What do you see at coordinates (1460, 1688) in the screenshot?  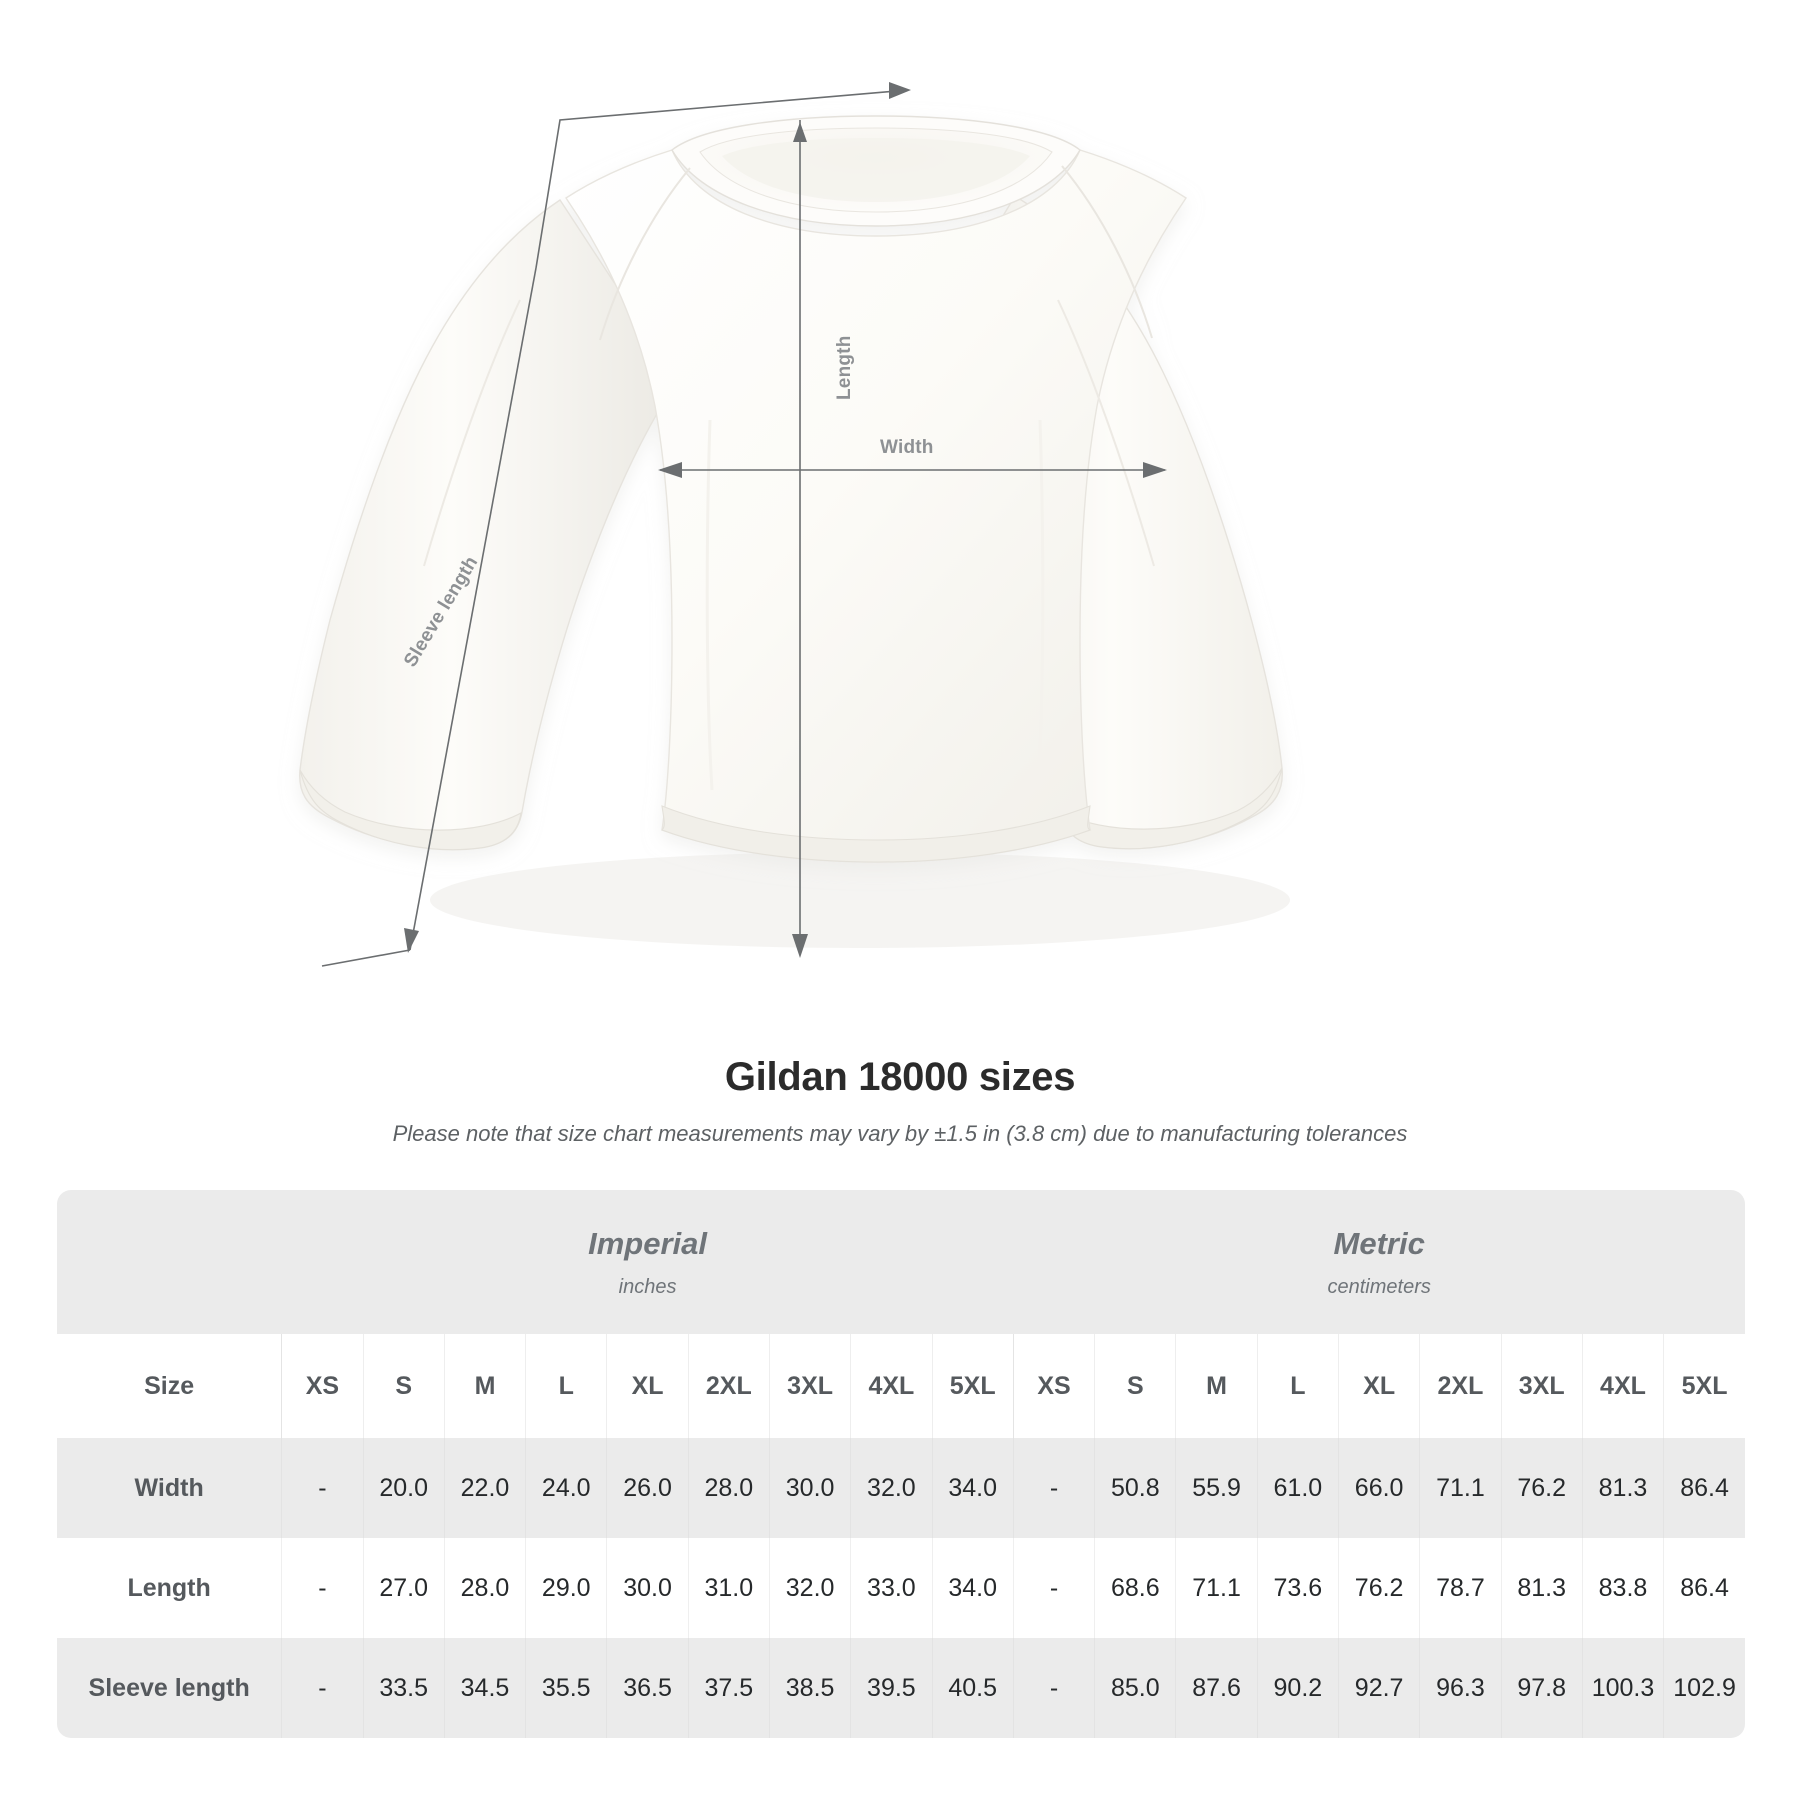 I see `cell-sleeve-metric-2xl: 96.3` at bounding box center [1460, 1688].